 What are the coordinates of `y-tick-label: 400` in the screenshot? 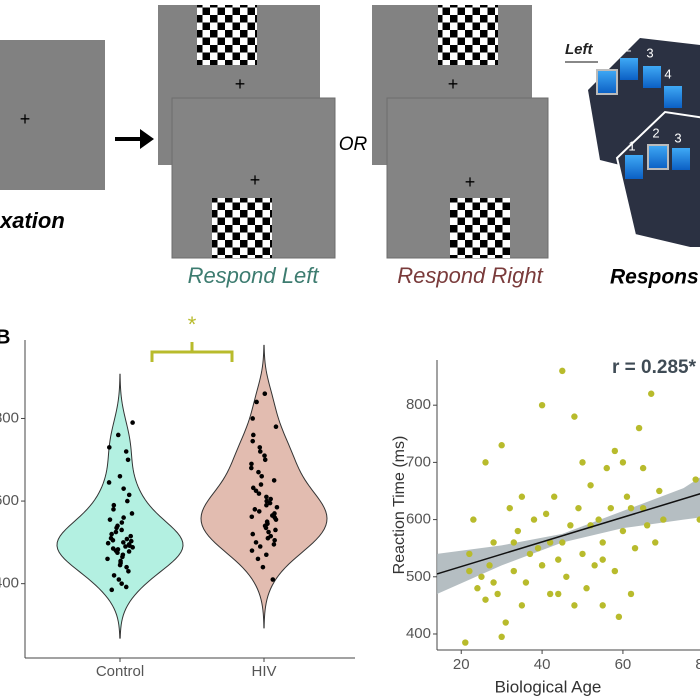 It's located at (9, 583).